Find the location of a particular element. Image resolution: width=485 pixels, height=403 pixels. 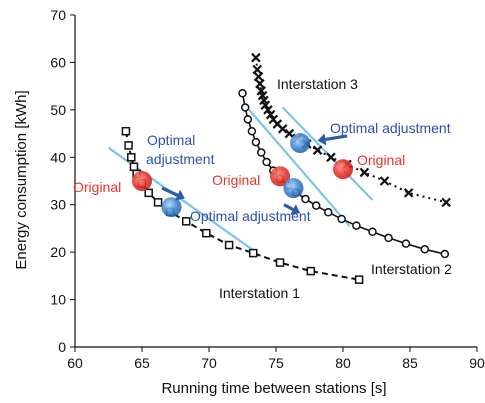

label-interstation-1: Interstation 1 is located at coordinates (259, 293).